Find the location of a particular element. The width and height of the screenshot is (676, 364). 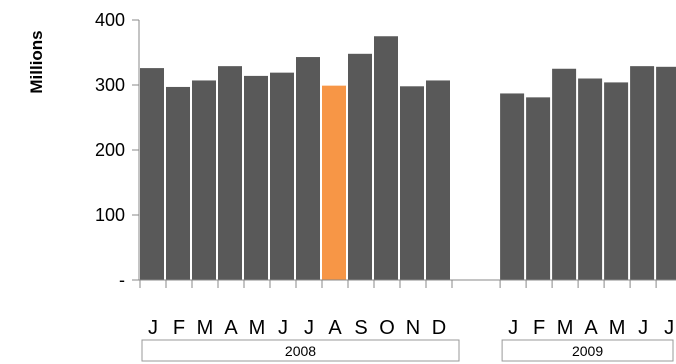

y-axis: - 100 200 300 400 is located at coordinates (117, 150).